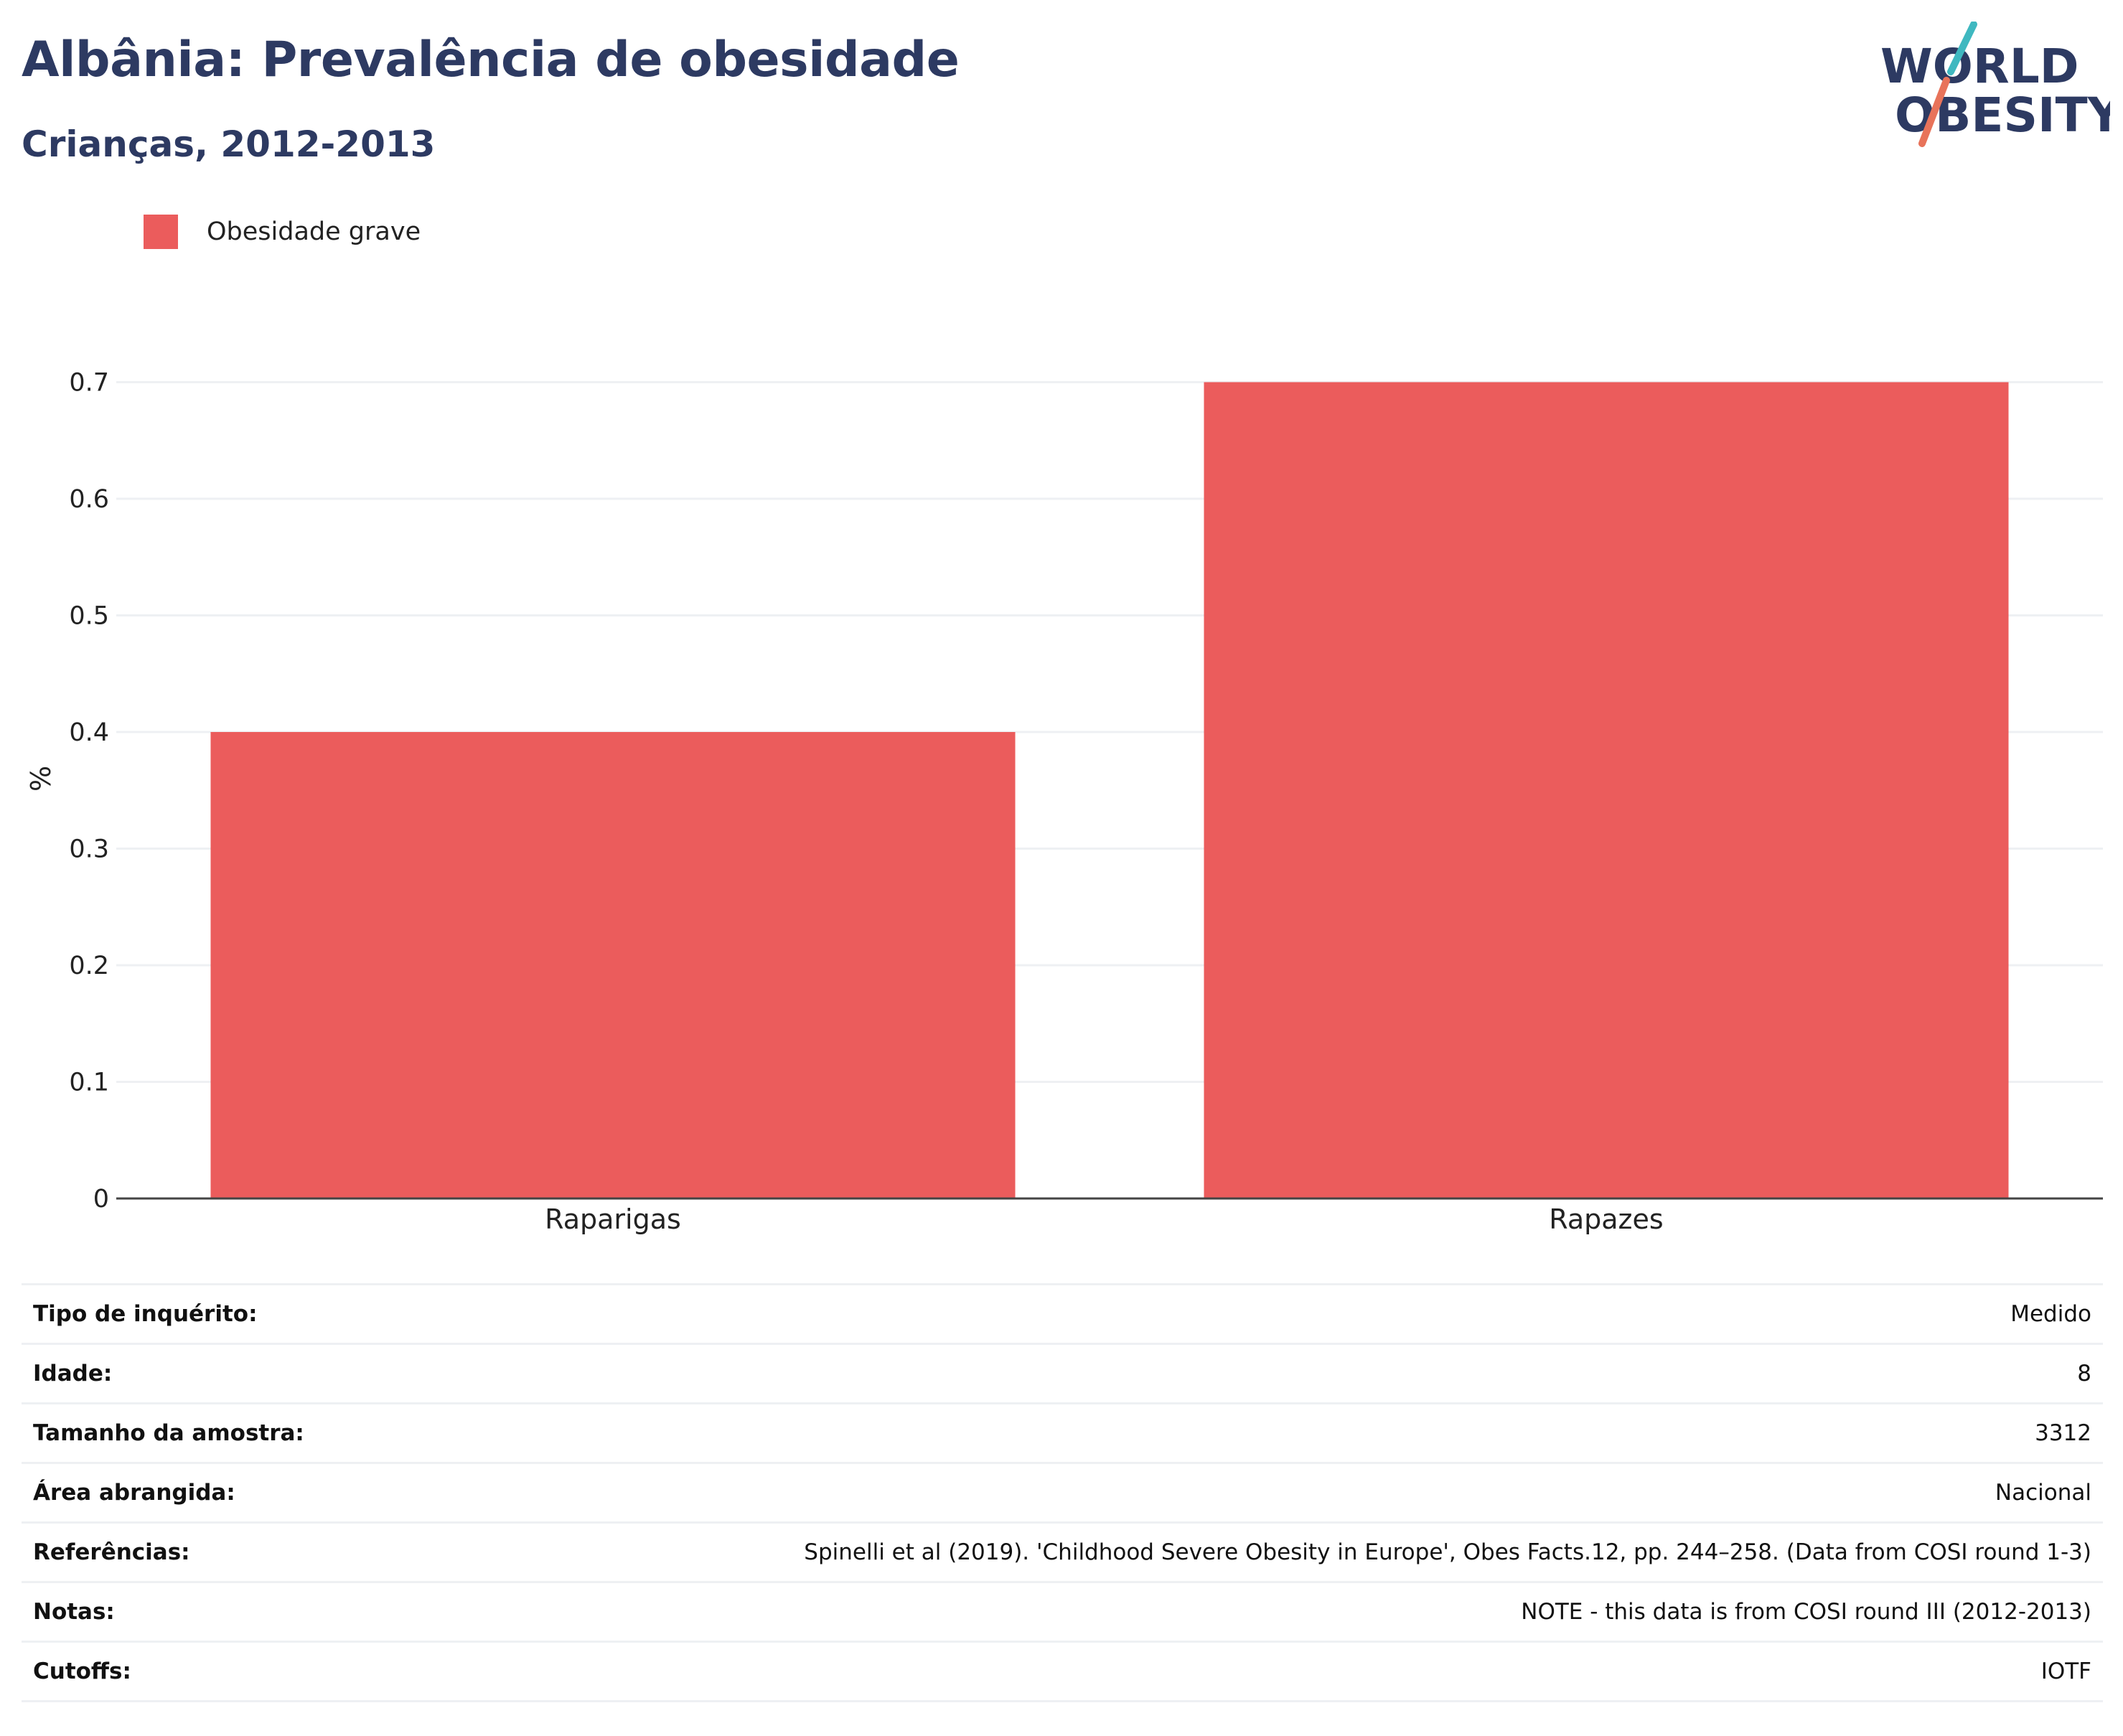 This screenshot has height=1736, width=2123. What do you see at coordinates (2063, 1433) in the screenshot?
I see `info-value: 3312` at bounding box center [2063, 1433].